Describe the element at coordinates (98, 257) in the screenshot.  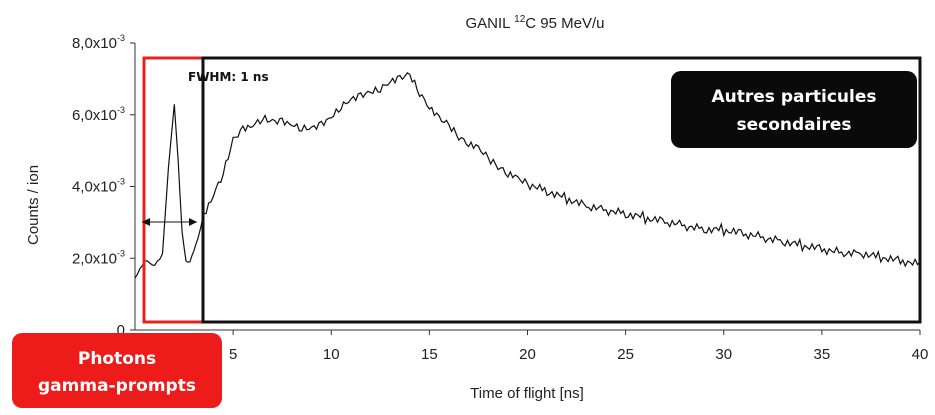
I see `y-tick-label: 2,0x10⁻³` at that location.